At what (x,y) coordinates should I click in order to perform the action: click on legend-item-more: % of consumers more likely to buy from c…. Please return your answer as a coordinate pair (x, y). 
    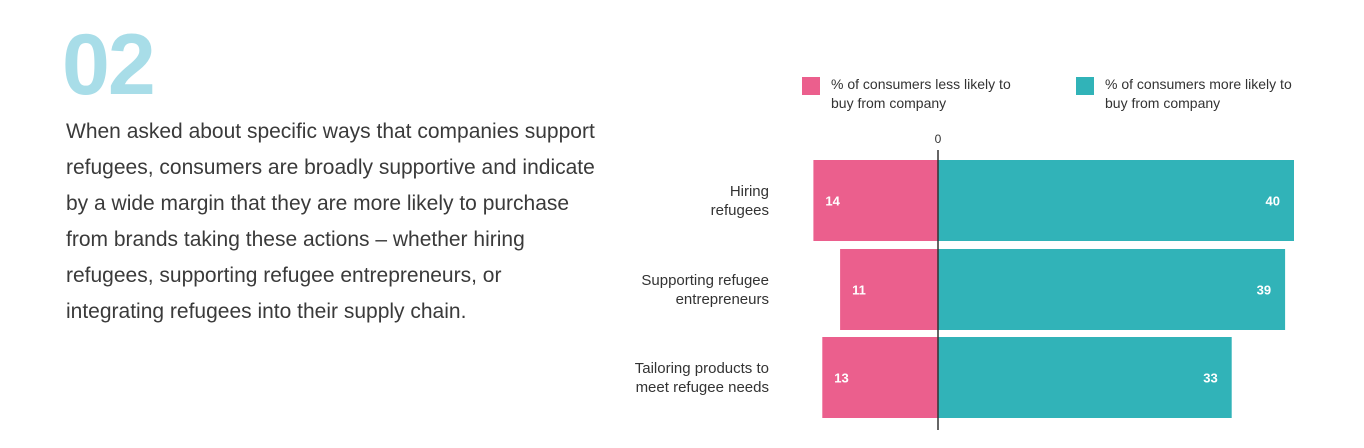
    Looking at the image, I should click on (1190, 94).